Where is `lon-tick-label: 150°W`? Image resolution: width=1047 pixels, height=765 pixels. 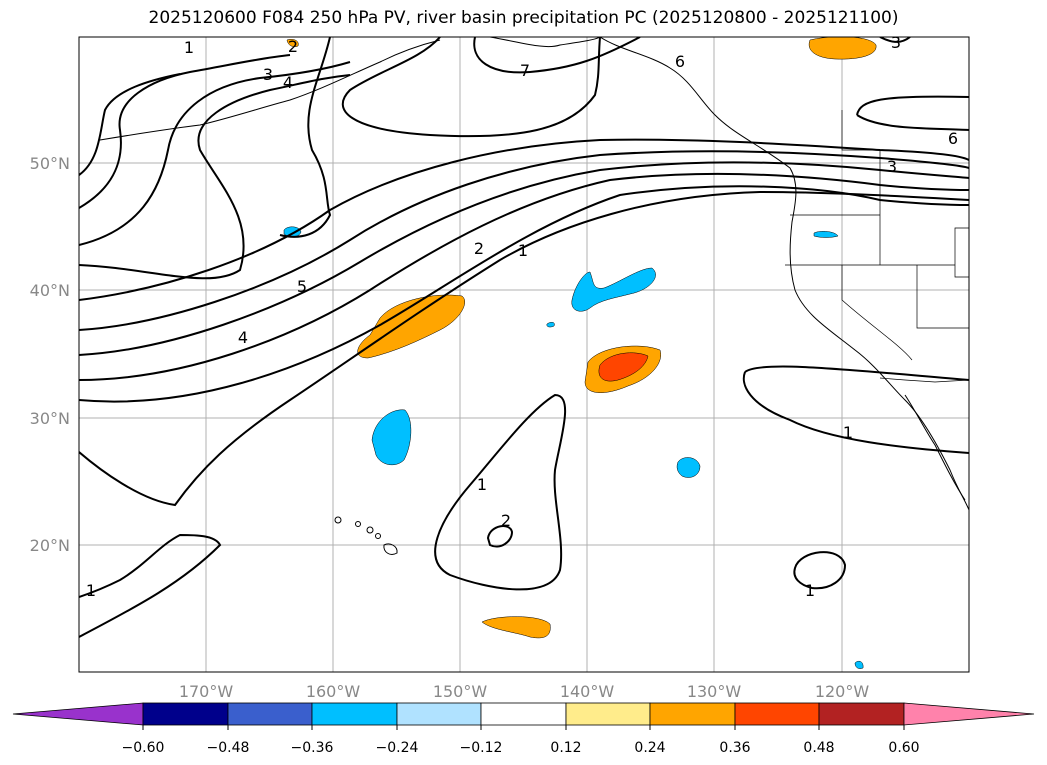
lon-tick-label: 150°W is located at coordinates (460, 691).